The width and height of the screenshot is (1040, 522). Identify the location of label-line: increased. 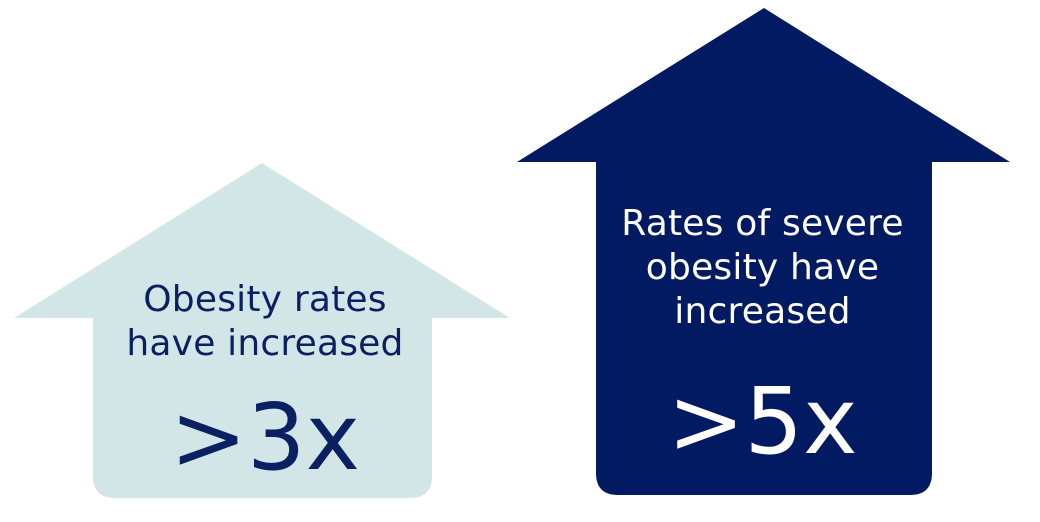
(762, 311).